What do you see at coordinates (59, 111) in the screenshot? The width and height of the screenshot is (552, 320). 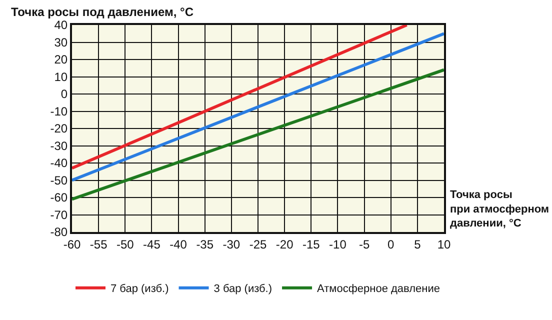 I see `y-tick-label: -10` at bounding box center [59, 111].